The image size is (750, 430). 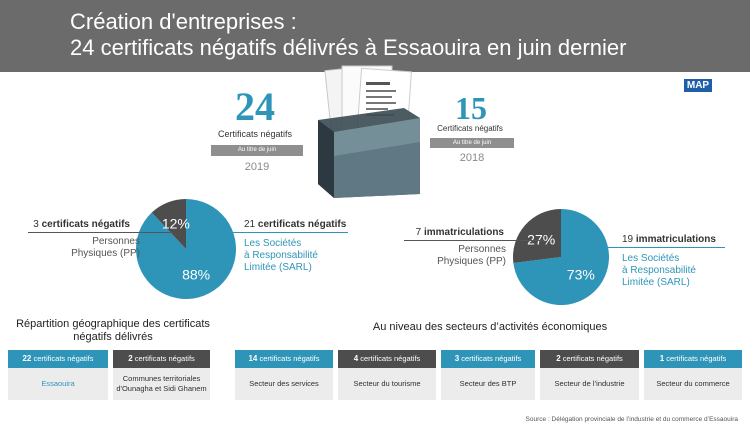 I want to click on geo-count: 22, so click(x=27, y=358).